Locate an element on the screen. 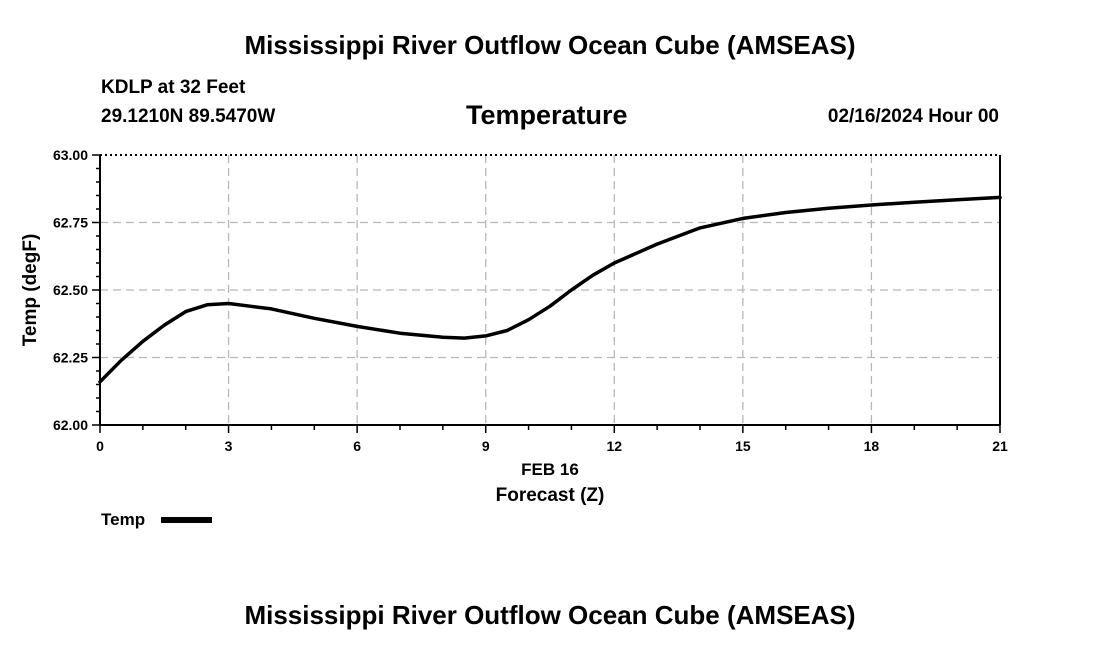 This screenshot has height=650, width=1100. x-tick-label: 18 is located at coordinates (872, 446).